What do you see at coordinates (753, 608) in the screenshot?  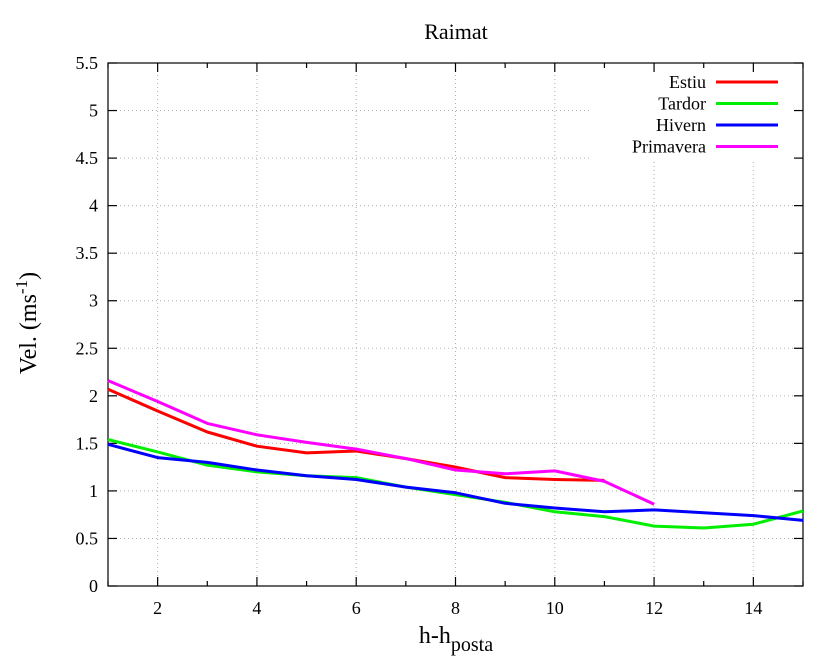 I see `x-tick-label: 14` at bounding box center [753, 608].